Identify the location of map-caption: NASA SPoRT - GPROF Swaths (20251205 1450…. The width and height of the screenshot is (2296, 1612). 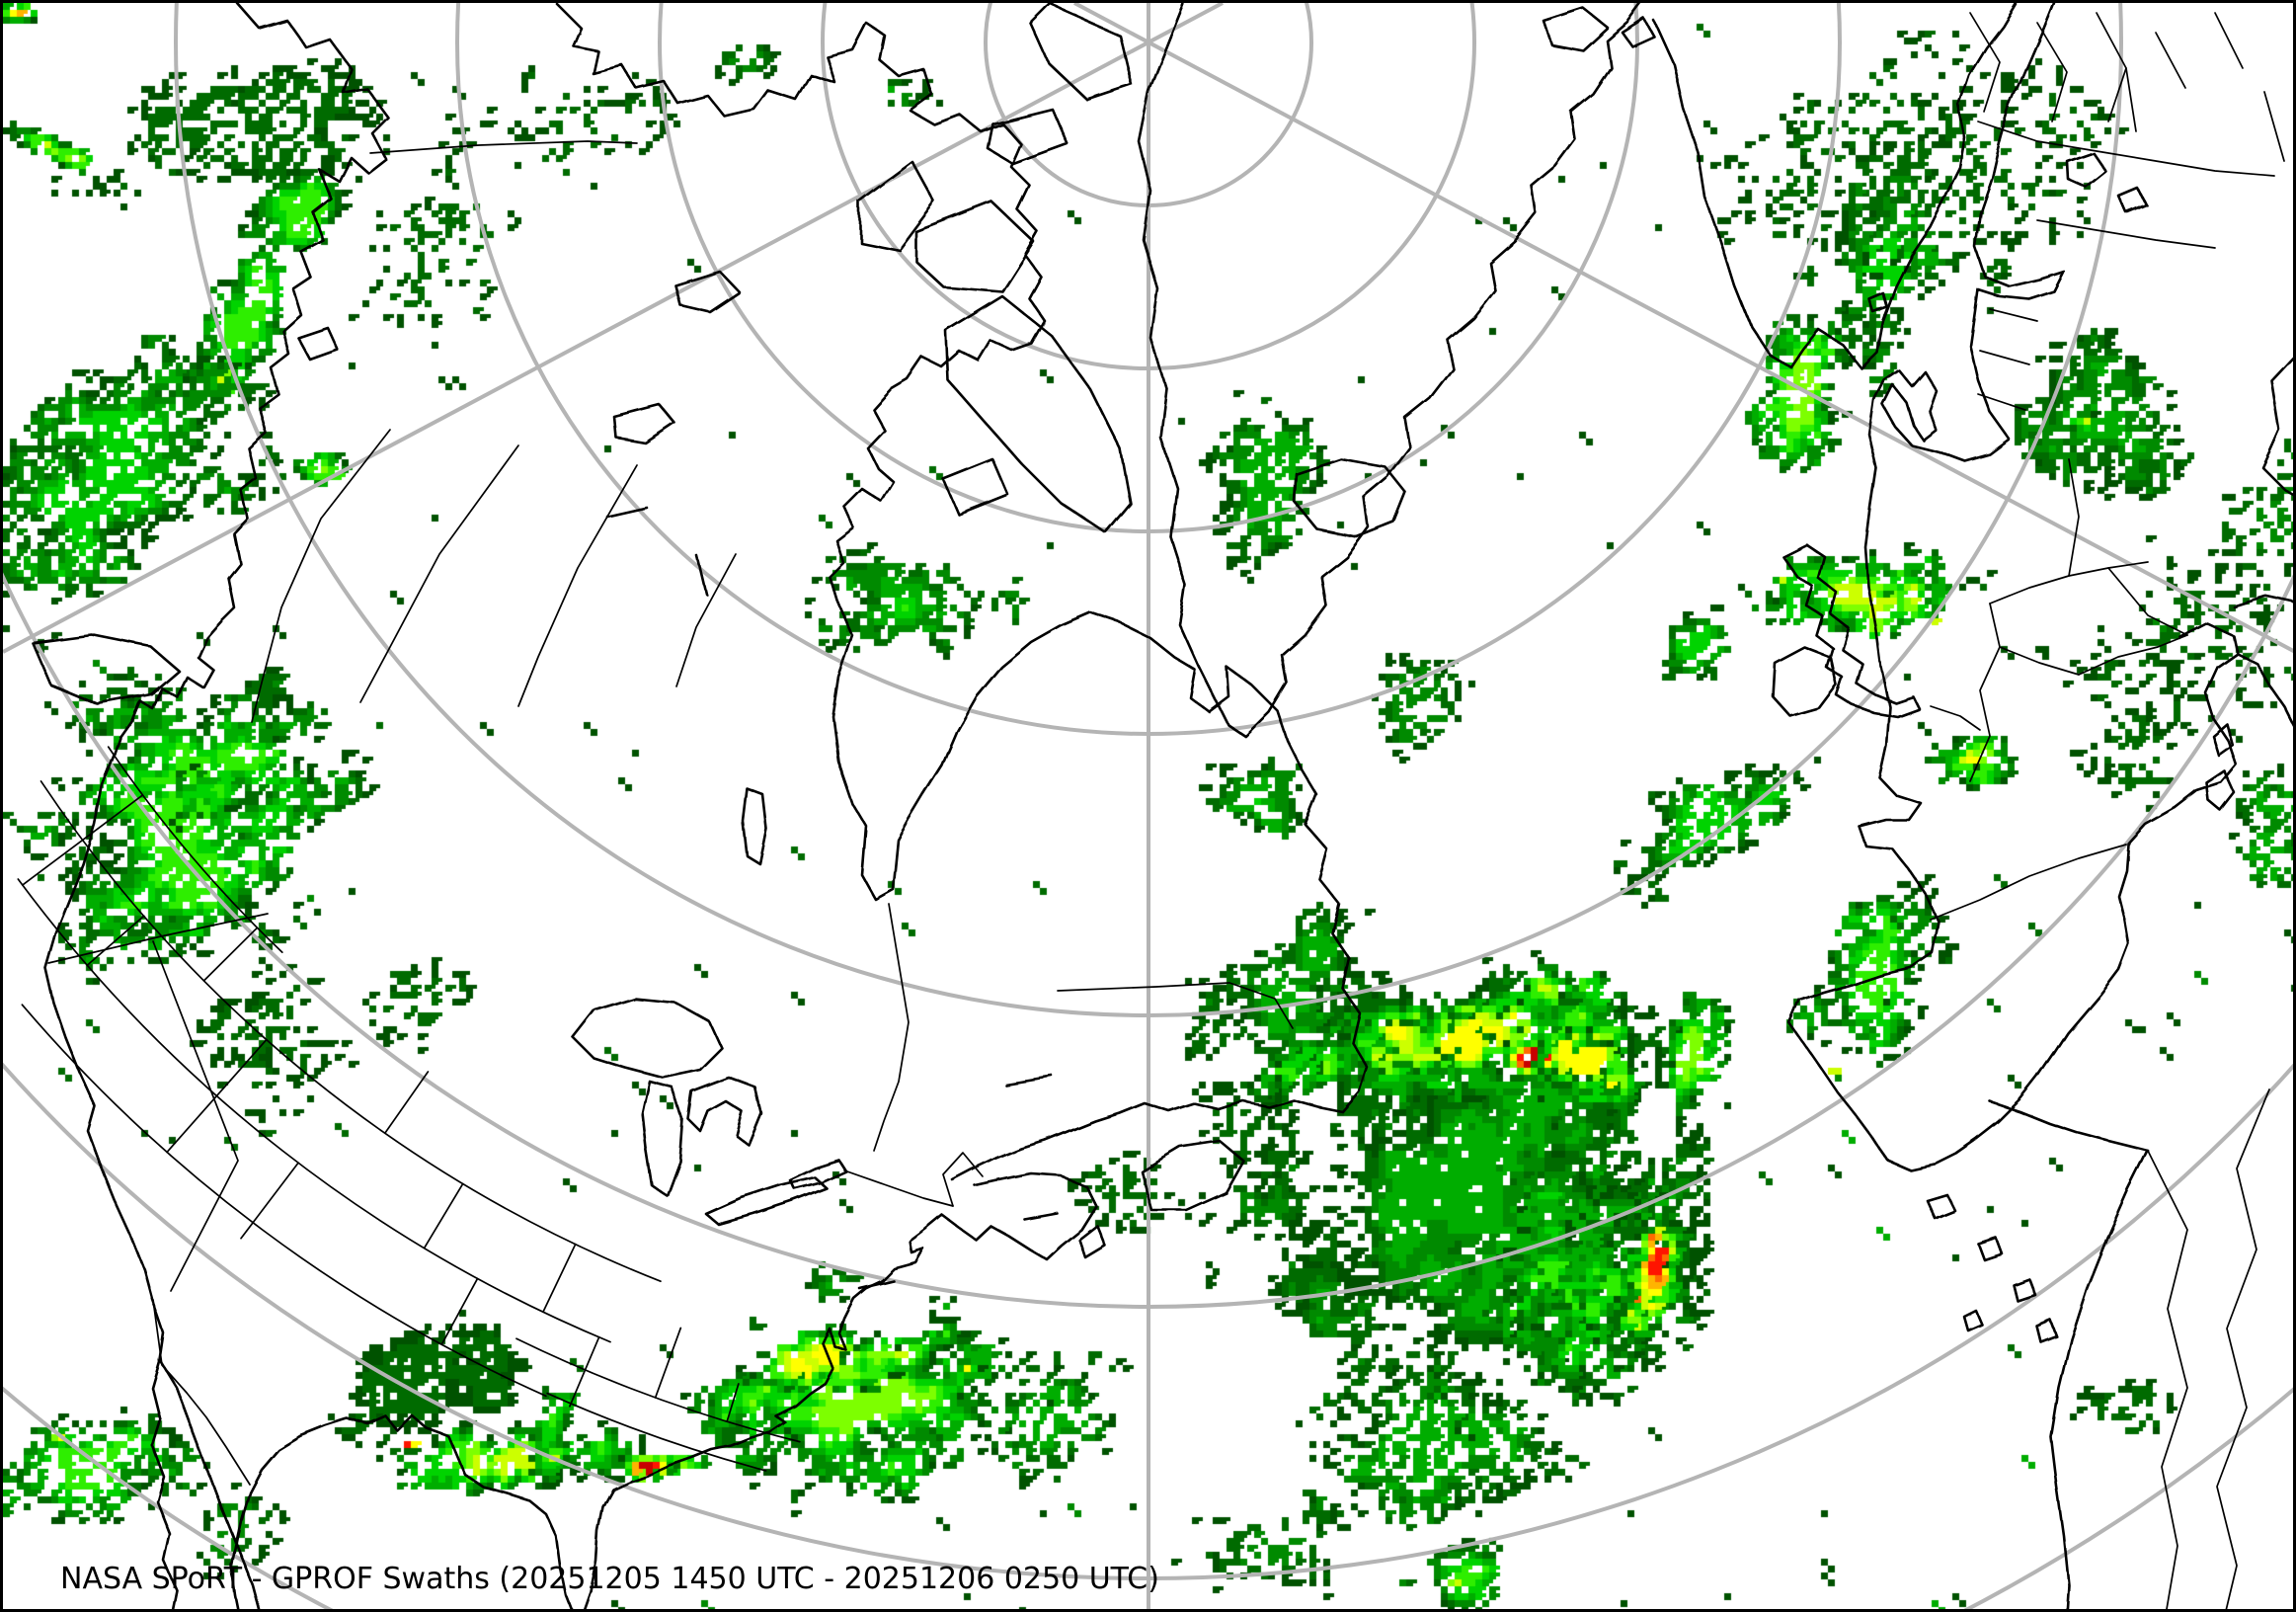
(610, 1579).